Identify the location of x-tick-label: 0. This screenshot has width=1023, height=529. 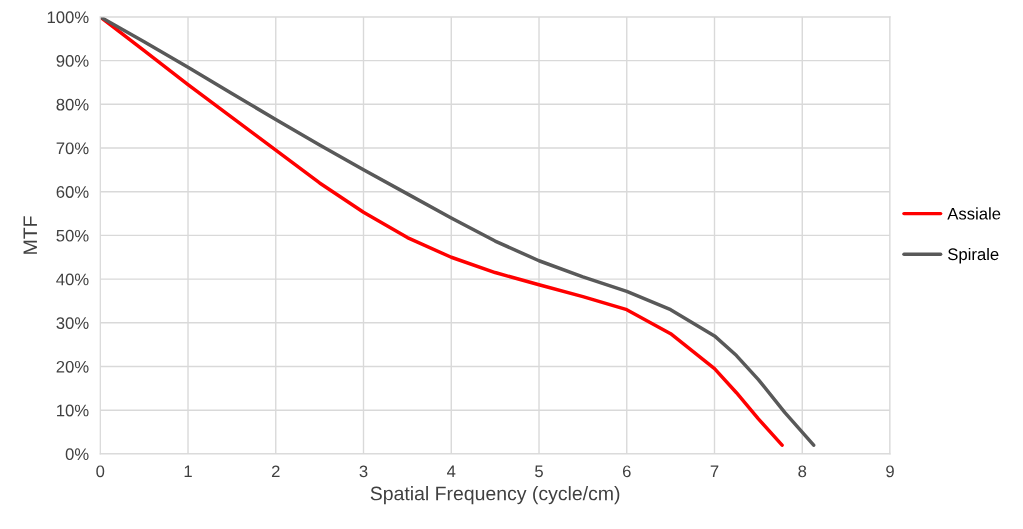
(100, 471).